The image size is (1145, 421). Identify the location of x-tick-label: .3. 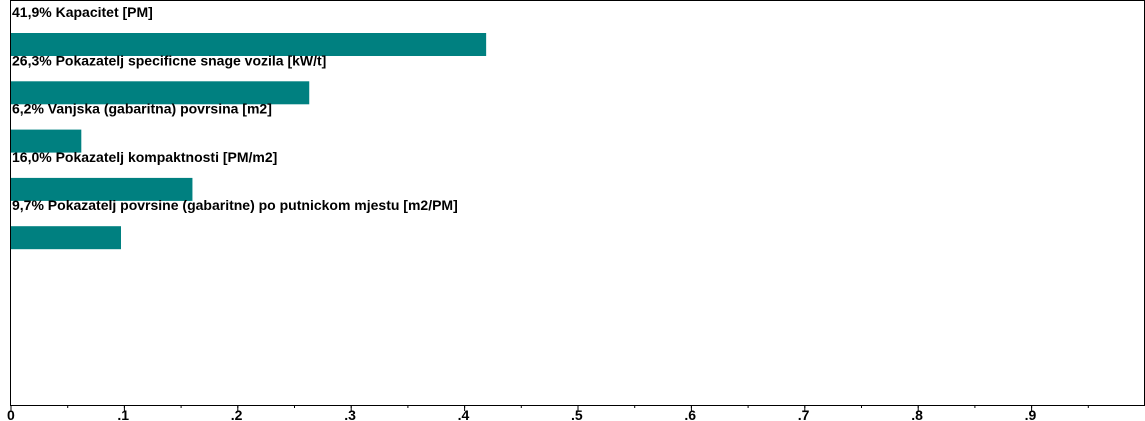
(350, 414).